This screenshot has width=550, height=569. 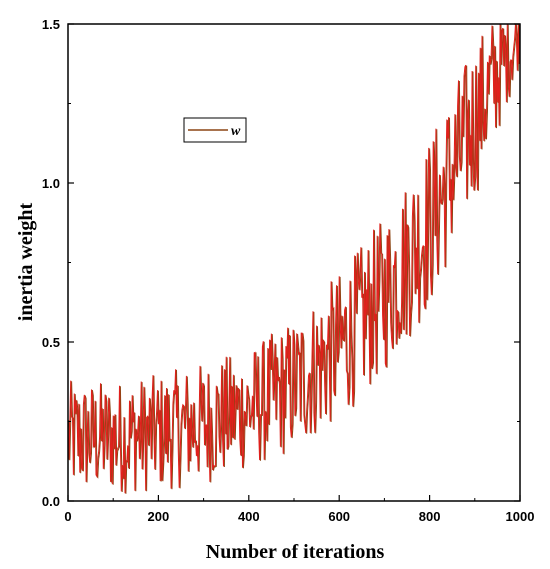 What do you see at coordinates (51, 24) in the screenshot?
I see `y-tick-label-3: 1.5` at bounding box center [51, 24].